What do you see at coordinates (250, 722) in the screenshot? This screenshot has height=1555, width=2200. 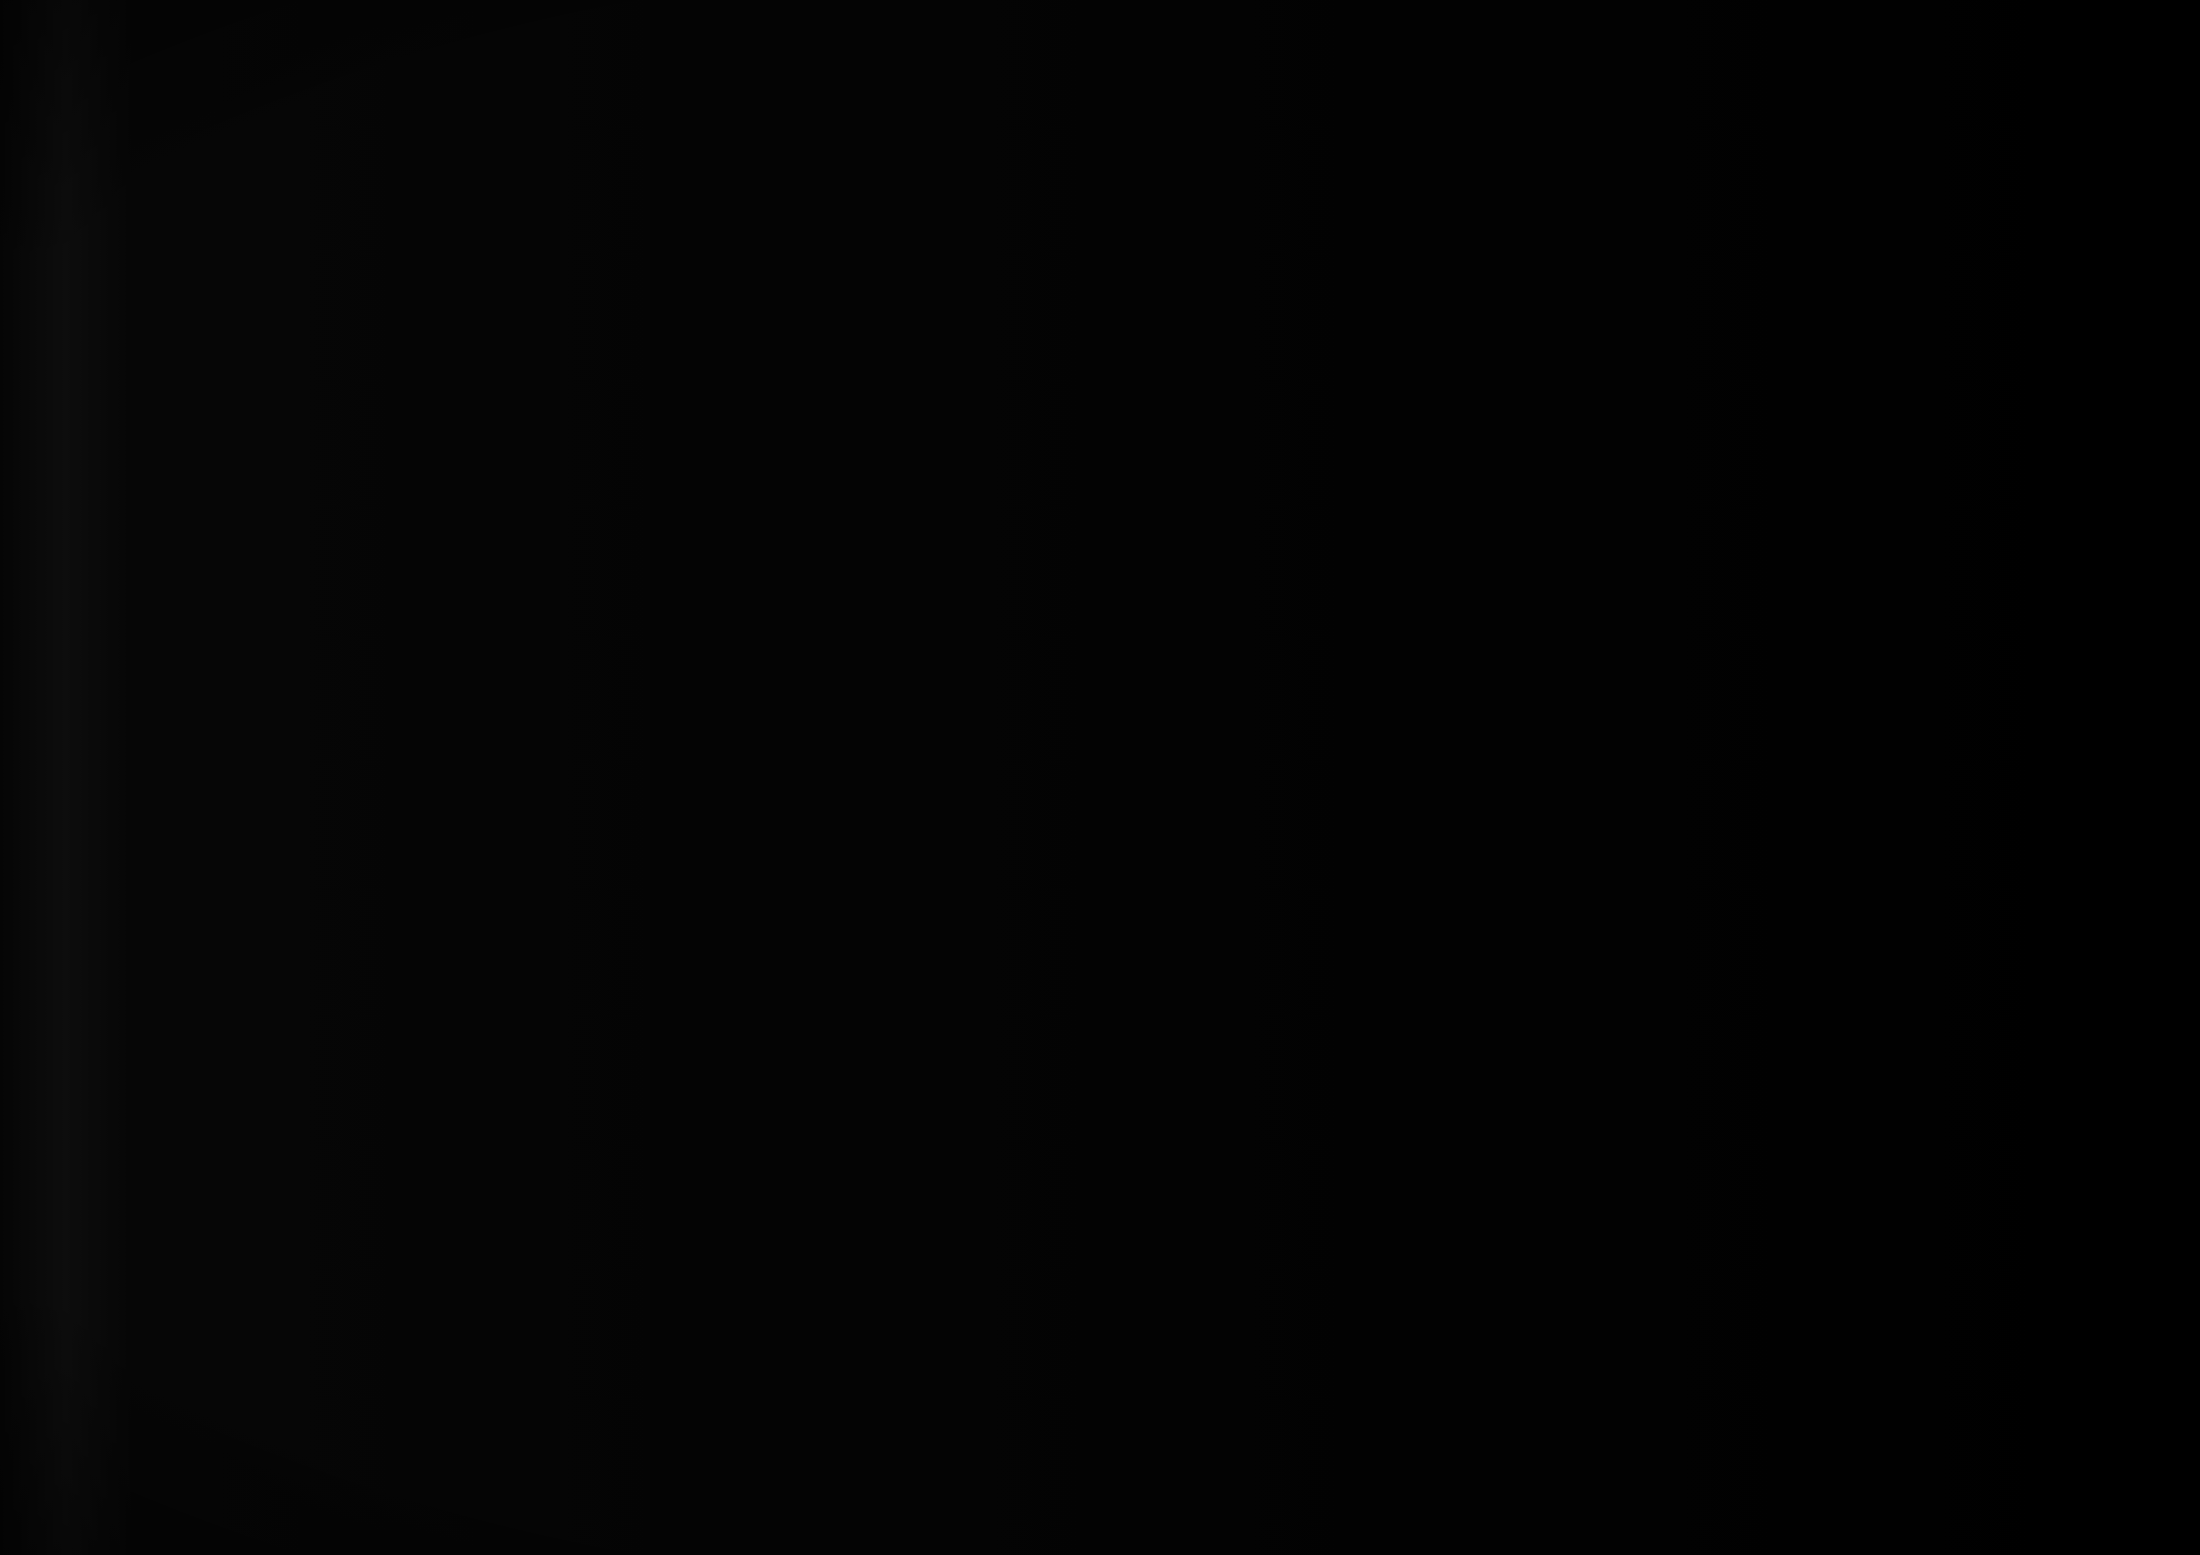 I see `person-name-cell: s. Matts` at bounding box center [250, 722].